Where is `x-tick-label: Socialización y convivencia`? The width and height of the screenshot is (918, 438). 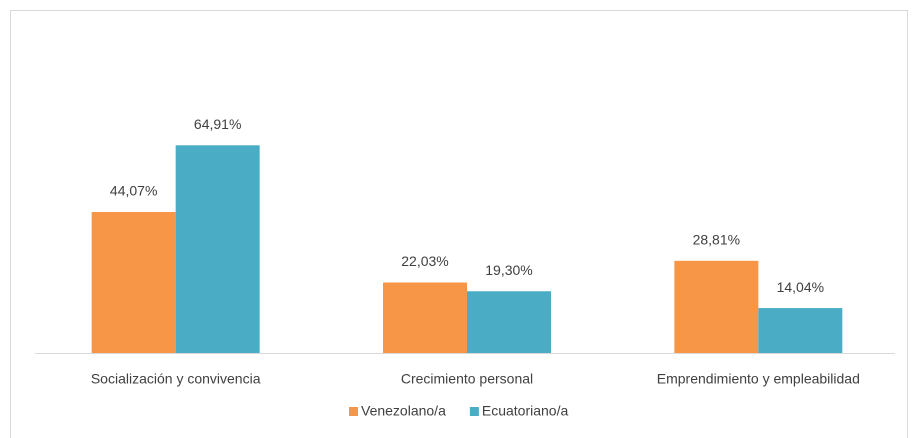
x-tick-label: Socialización y convivencia is located at coordinates (176, 379).